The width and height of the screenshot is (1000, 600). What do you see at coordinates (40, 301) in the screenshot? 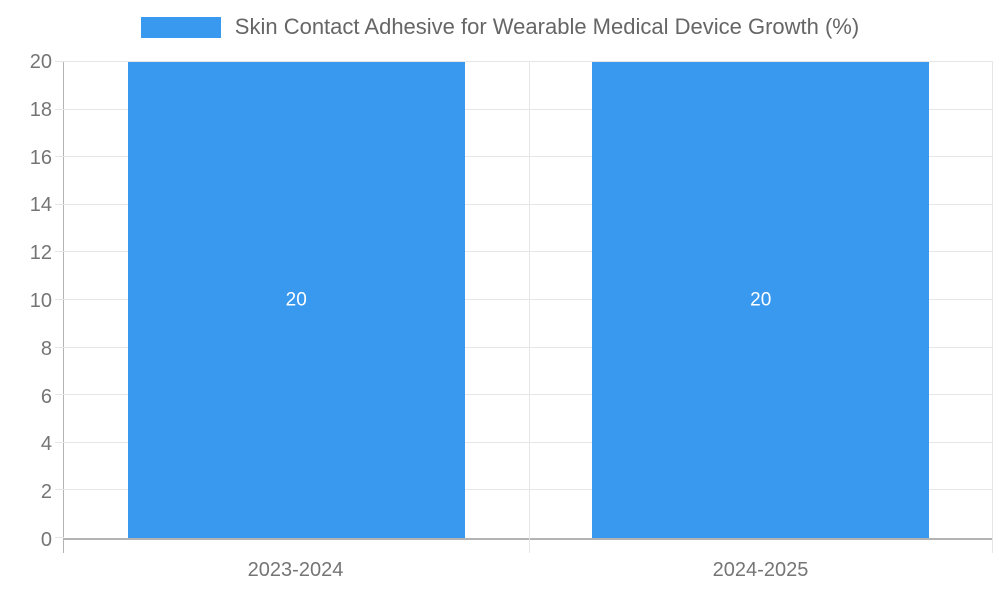
I see `y-tick-label: 10` at bounding box center [40, 301].